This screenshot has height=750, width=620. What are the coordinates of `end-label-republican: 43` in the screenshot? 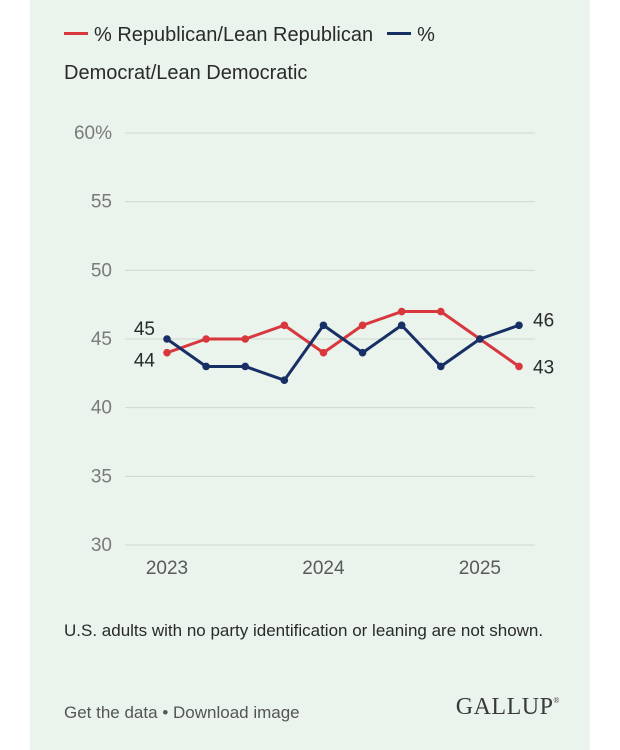 It's located at (543, 367).